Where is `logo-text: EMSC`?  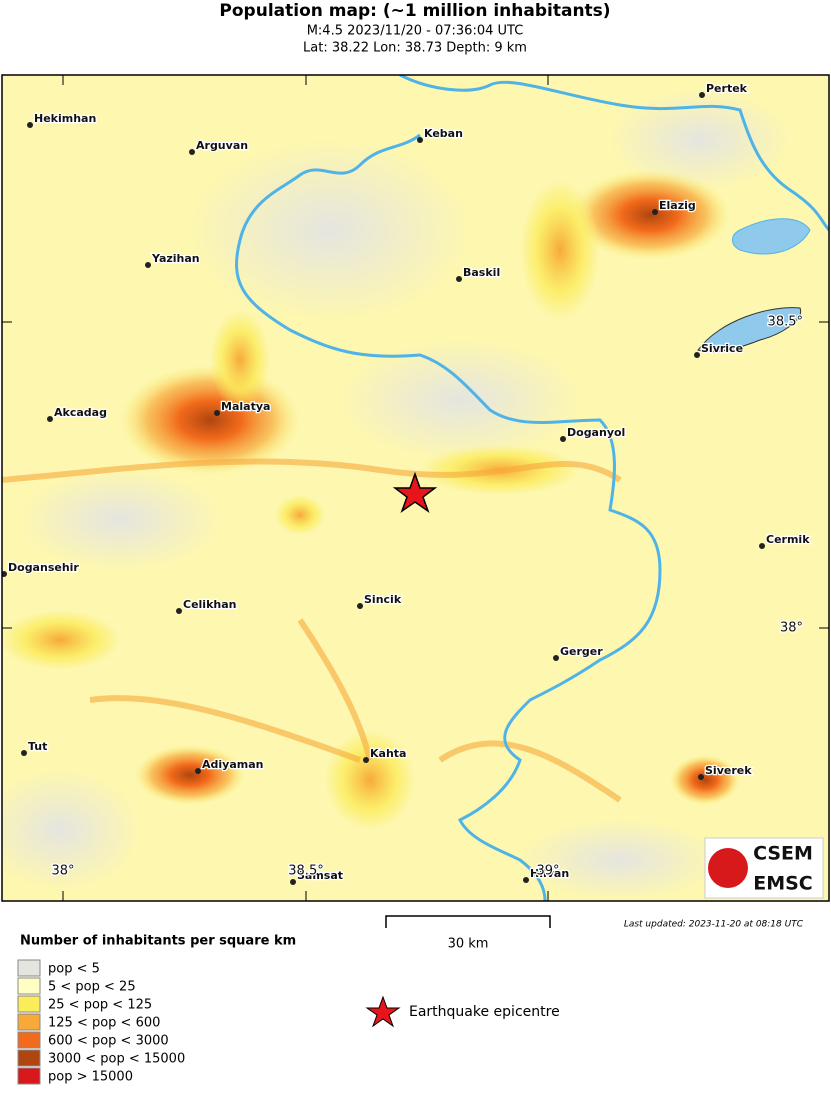 logo-text: EMSC is located at coordinates (783, 884).